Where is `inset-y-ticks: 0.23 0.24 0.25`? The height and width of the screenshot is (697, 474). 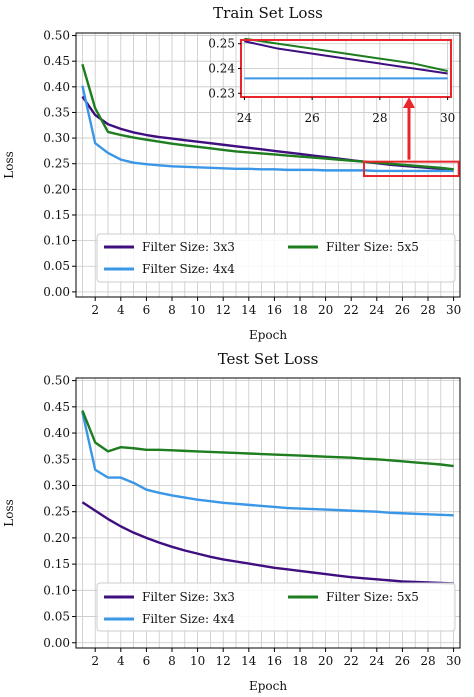 inset-y-ticks: 0.23 0.24 0.25 is located at coordinates (224, 68).